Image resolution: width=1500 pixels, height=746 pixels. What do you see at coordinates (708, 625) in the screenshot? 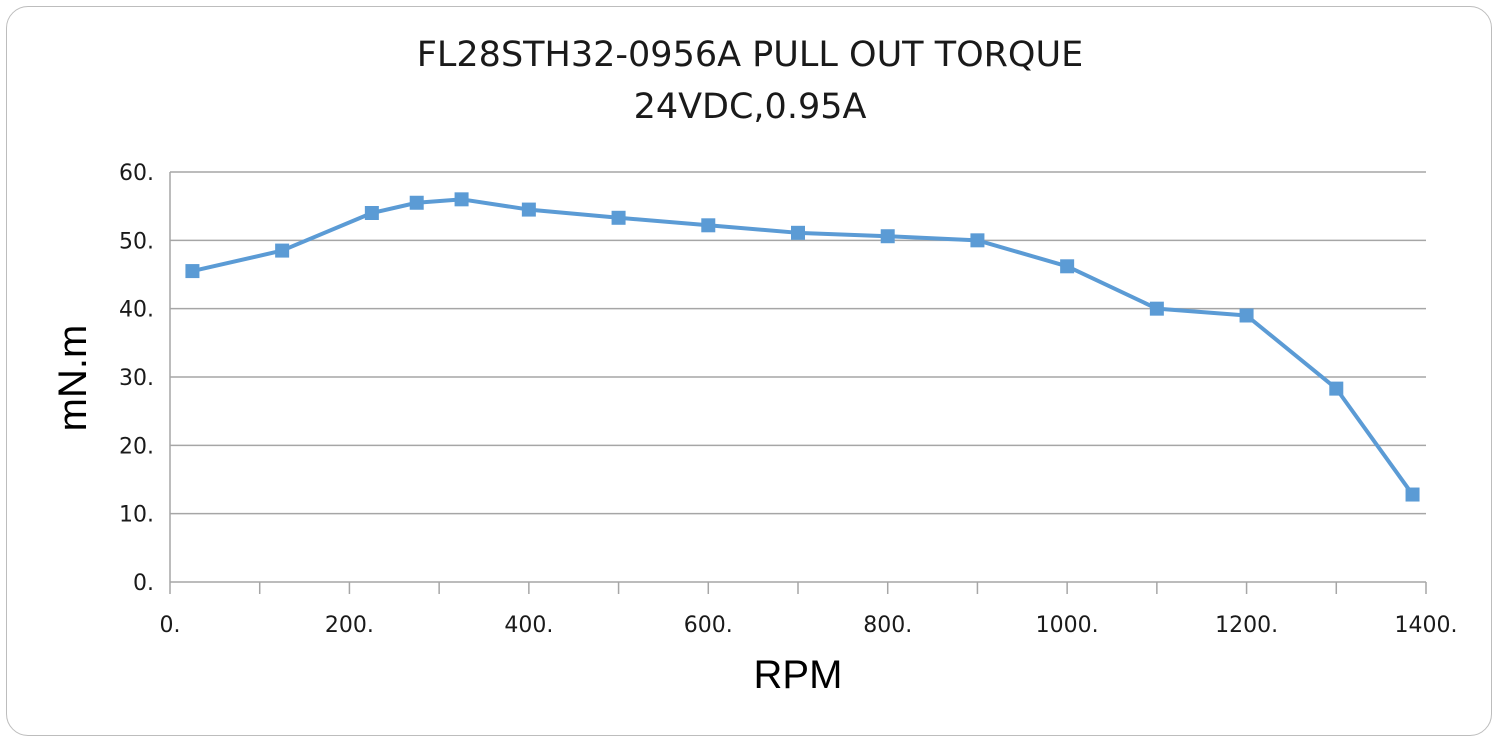
I see `x-tick-label: 600.` at bounding box center [708, 625].